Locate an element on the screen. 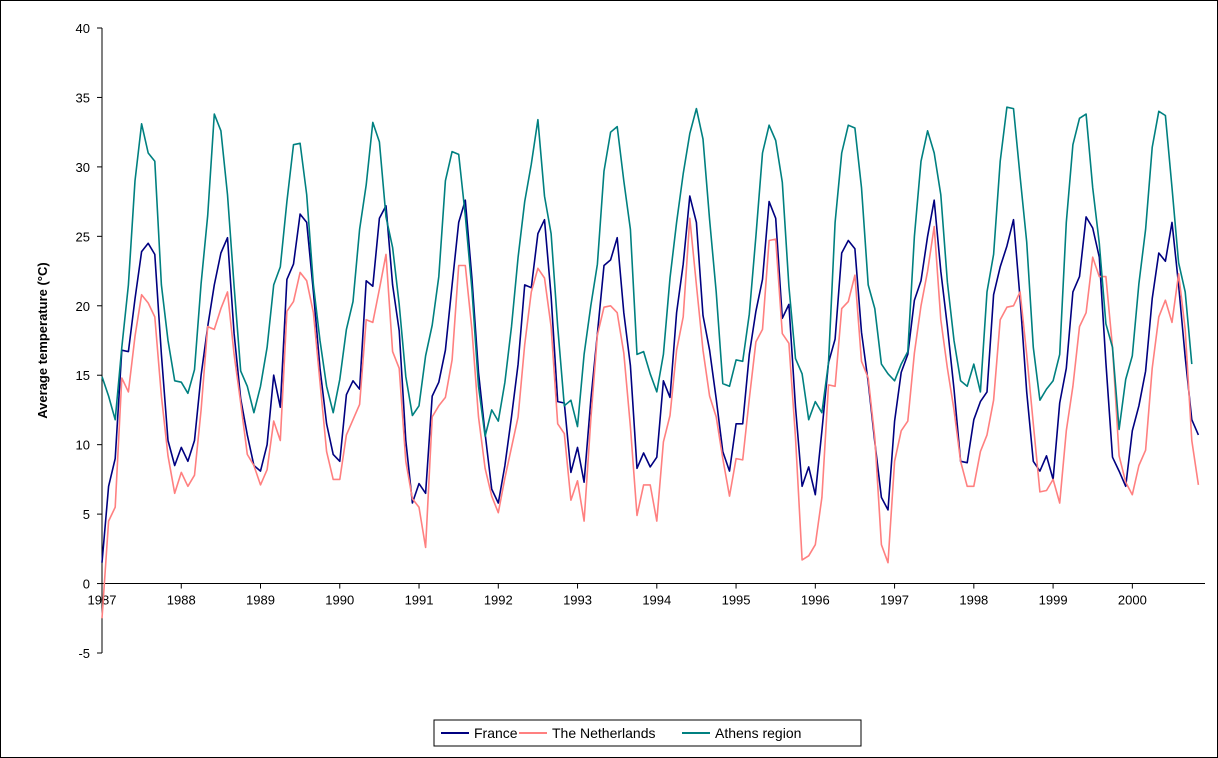 The width and height of the screenshot is (1218, 758). x-tick-label: 1997 is located at coordinates (894, 600).